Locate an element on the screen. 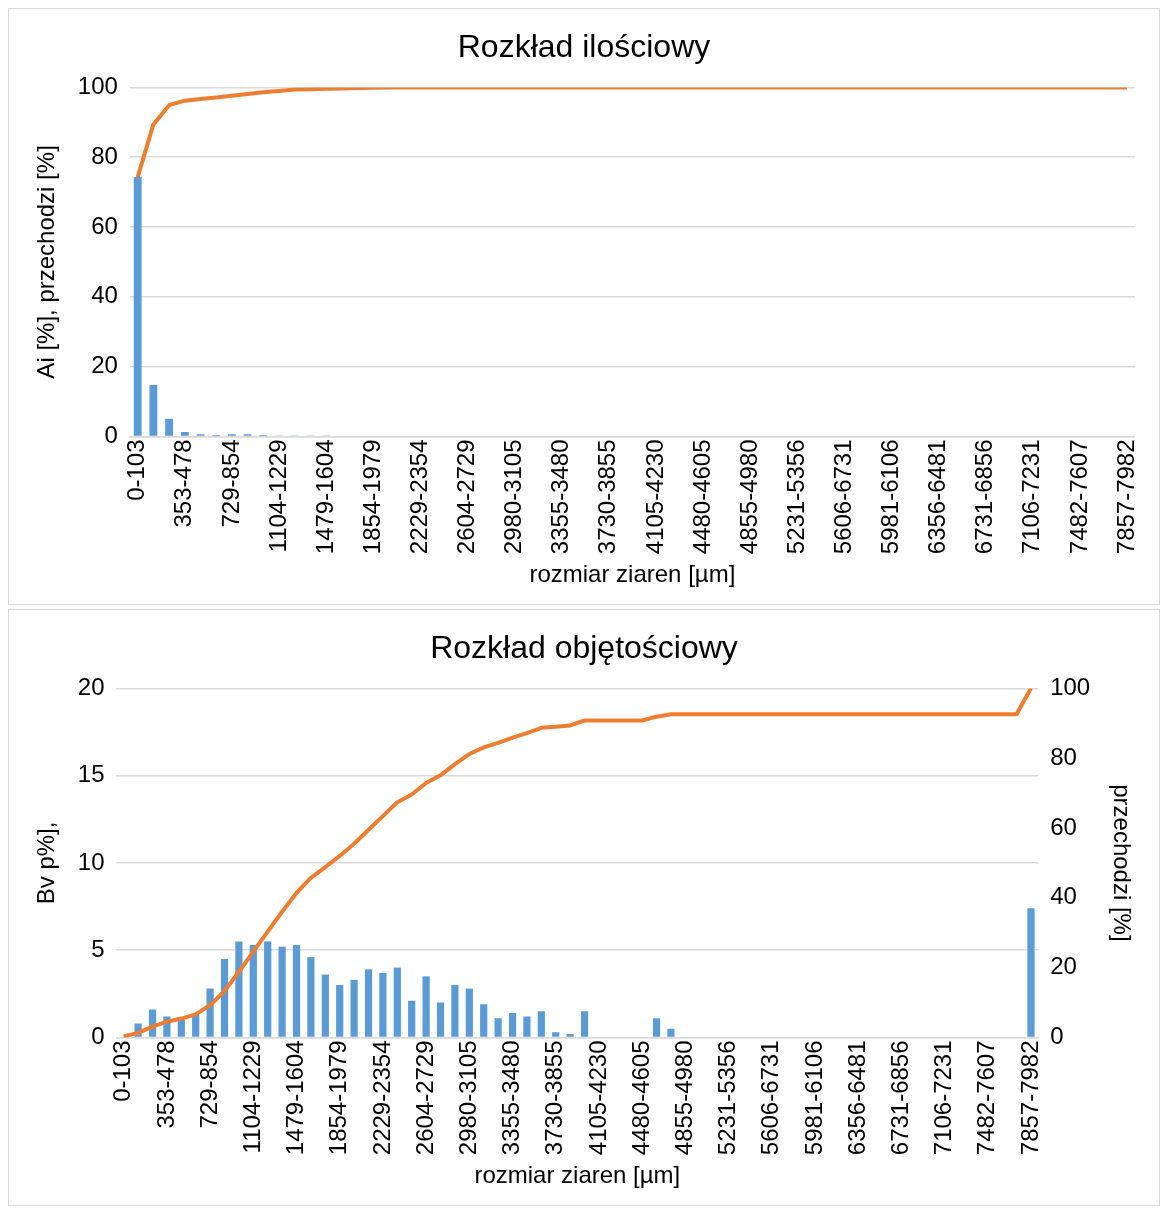 Image resolution: width=1168 pixels, height=1219 pixels. y-tick-label: 60 is located at coordinates (104, 225).